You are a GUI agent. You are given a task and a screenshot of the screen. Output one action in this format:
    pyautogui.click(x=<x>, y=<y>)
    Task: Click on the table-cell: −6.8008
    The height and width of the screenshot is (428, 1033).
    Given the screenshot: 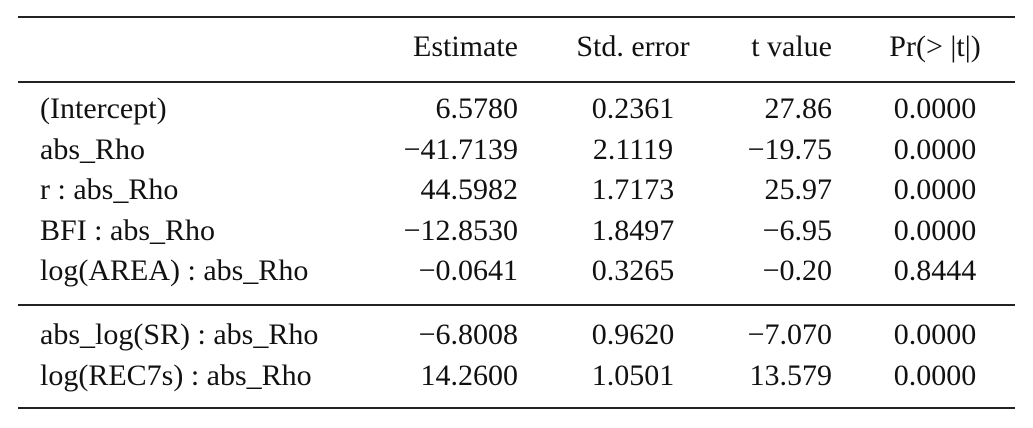 What is the action you would take?
    pyautogui.click(x=468, y=334)
    